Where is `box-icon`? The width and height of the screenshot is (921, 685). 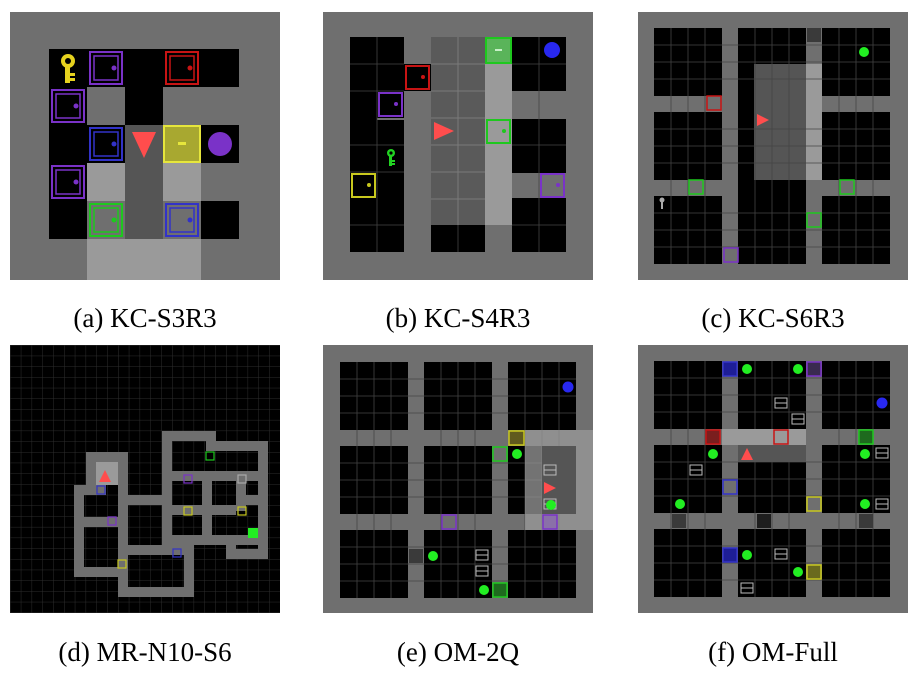 box-icon is located at coordinates (789, 495).